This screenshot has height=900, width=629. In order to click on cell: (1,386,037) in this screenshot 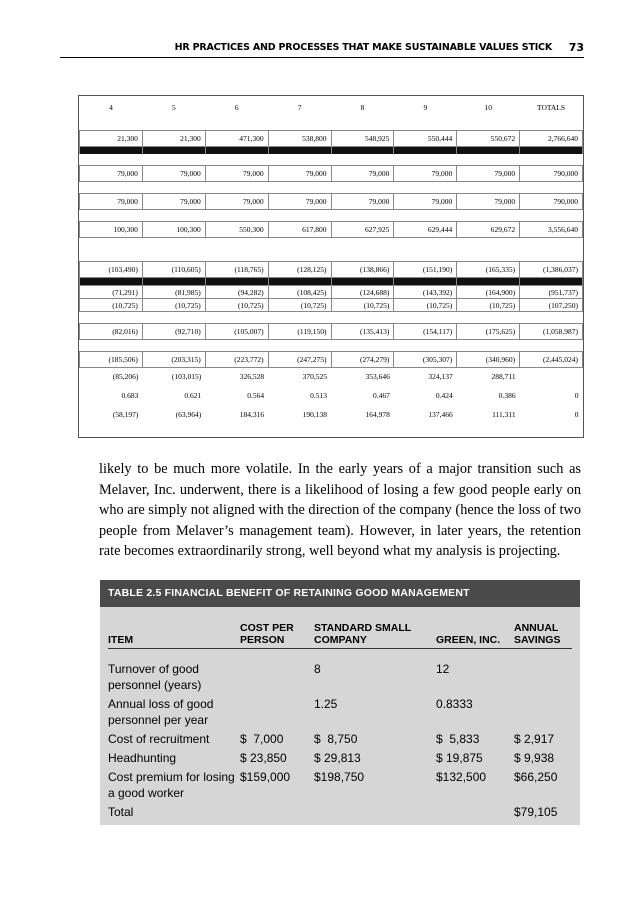, I will do `click(551, 269)`.